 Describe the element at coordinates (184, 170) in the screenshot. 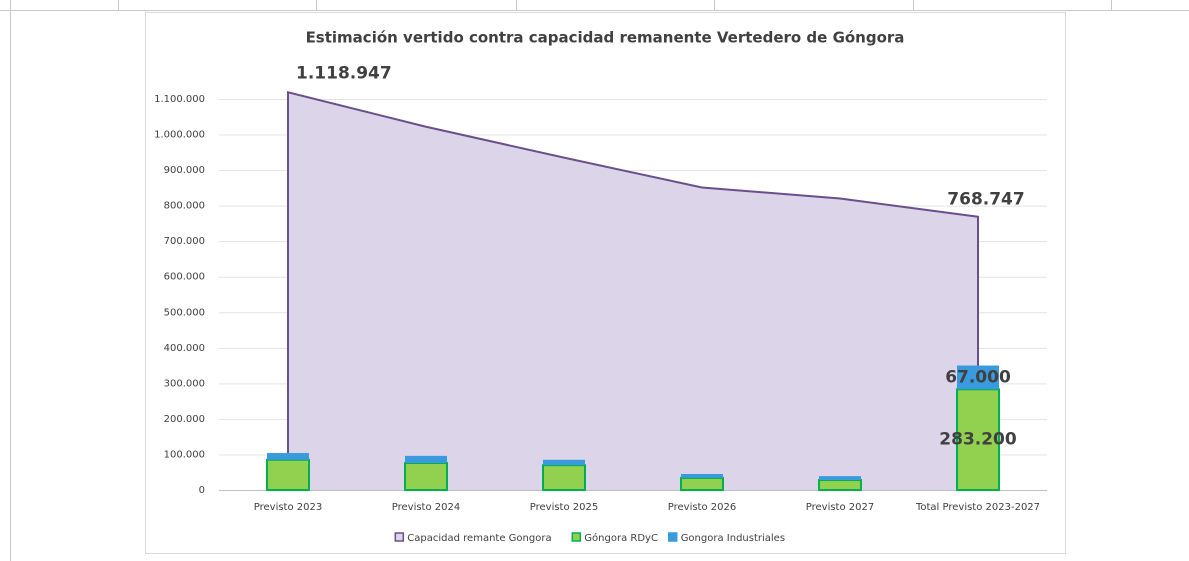

I see `y-tick-label: 900.000` at that location.